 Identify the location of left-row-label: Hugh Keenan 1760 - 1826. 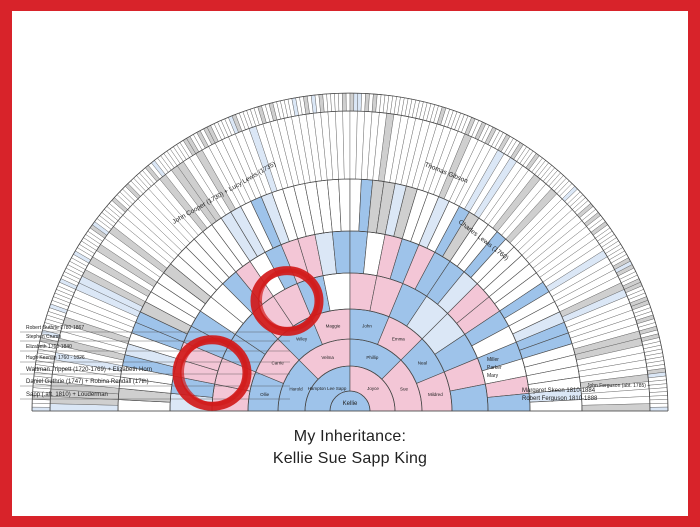
(55, 358).